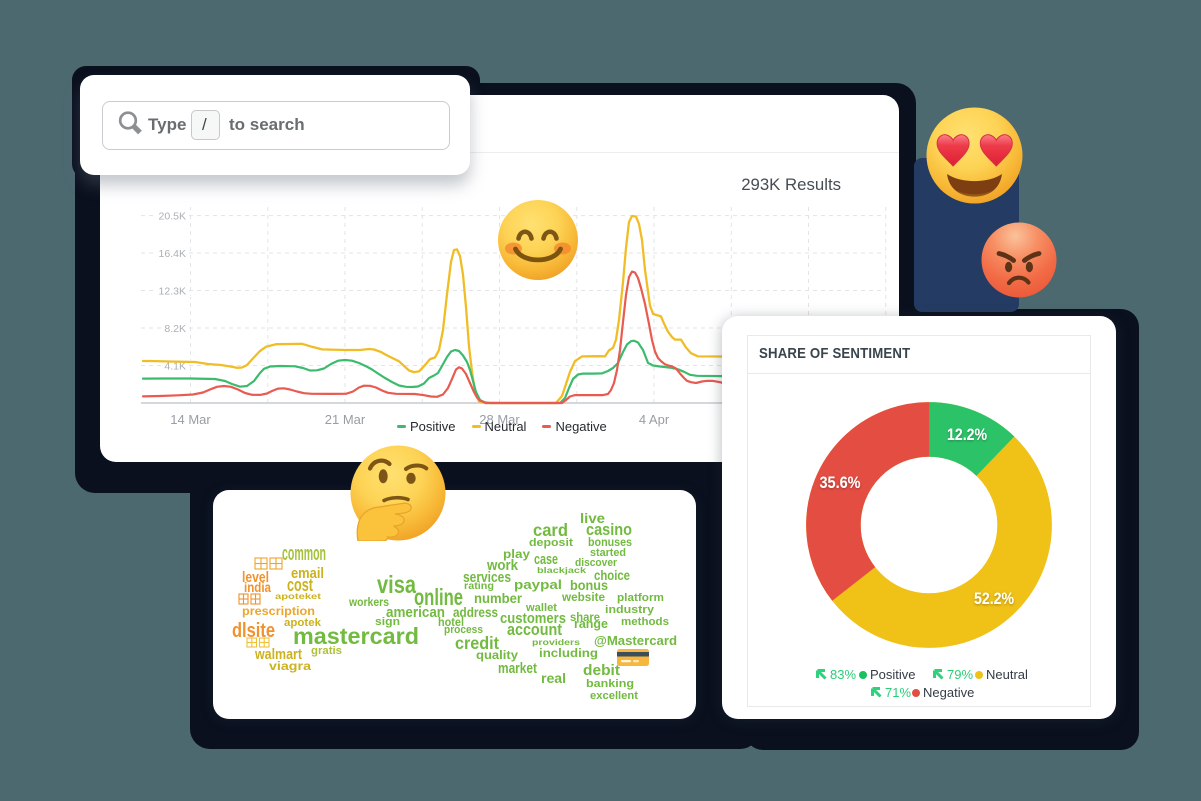 This screenshot has height=801, width=1201. What do you see at coordinates (451, 622) in the screenshot?
I see `svg-text: hotel` at bounding box center [451, 622].